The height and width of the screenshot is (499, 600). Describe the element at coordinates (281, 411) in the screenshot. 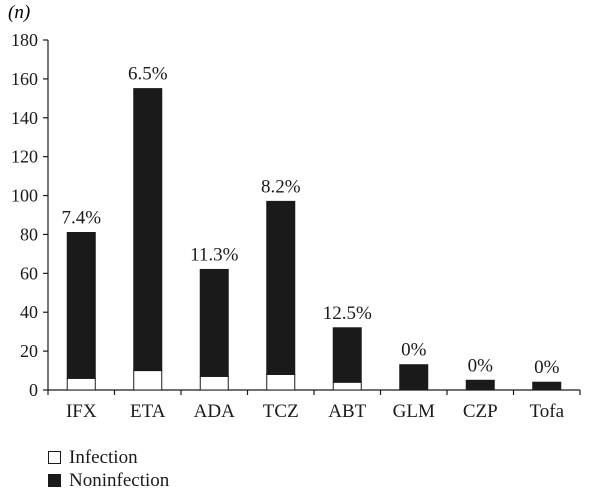

I see `x-tick-label: TCZ` at that location.